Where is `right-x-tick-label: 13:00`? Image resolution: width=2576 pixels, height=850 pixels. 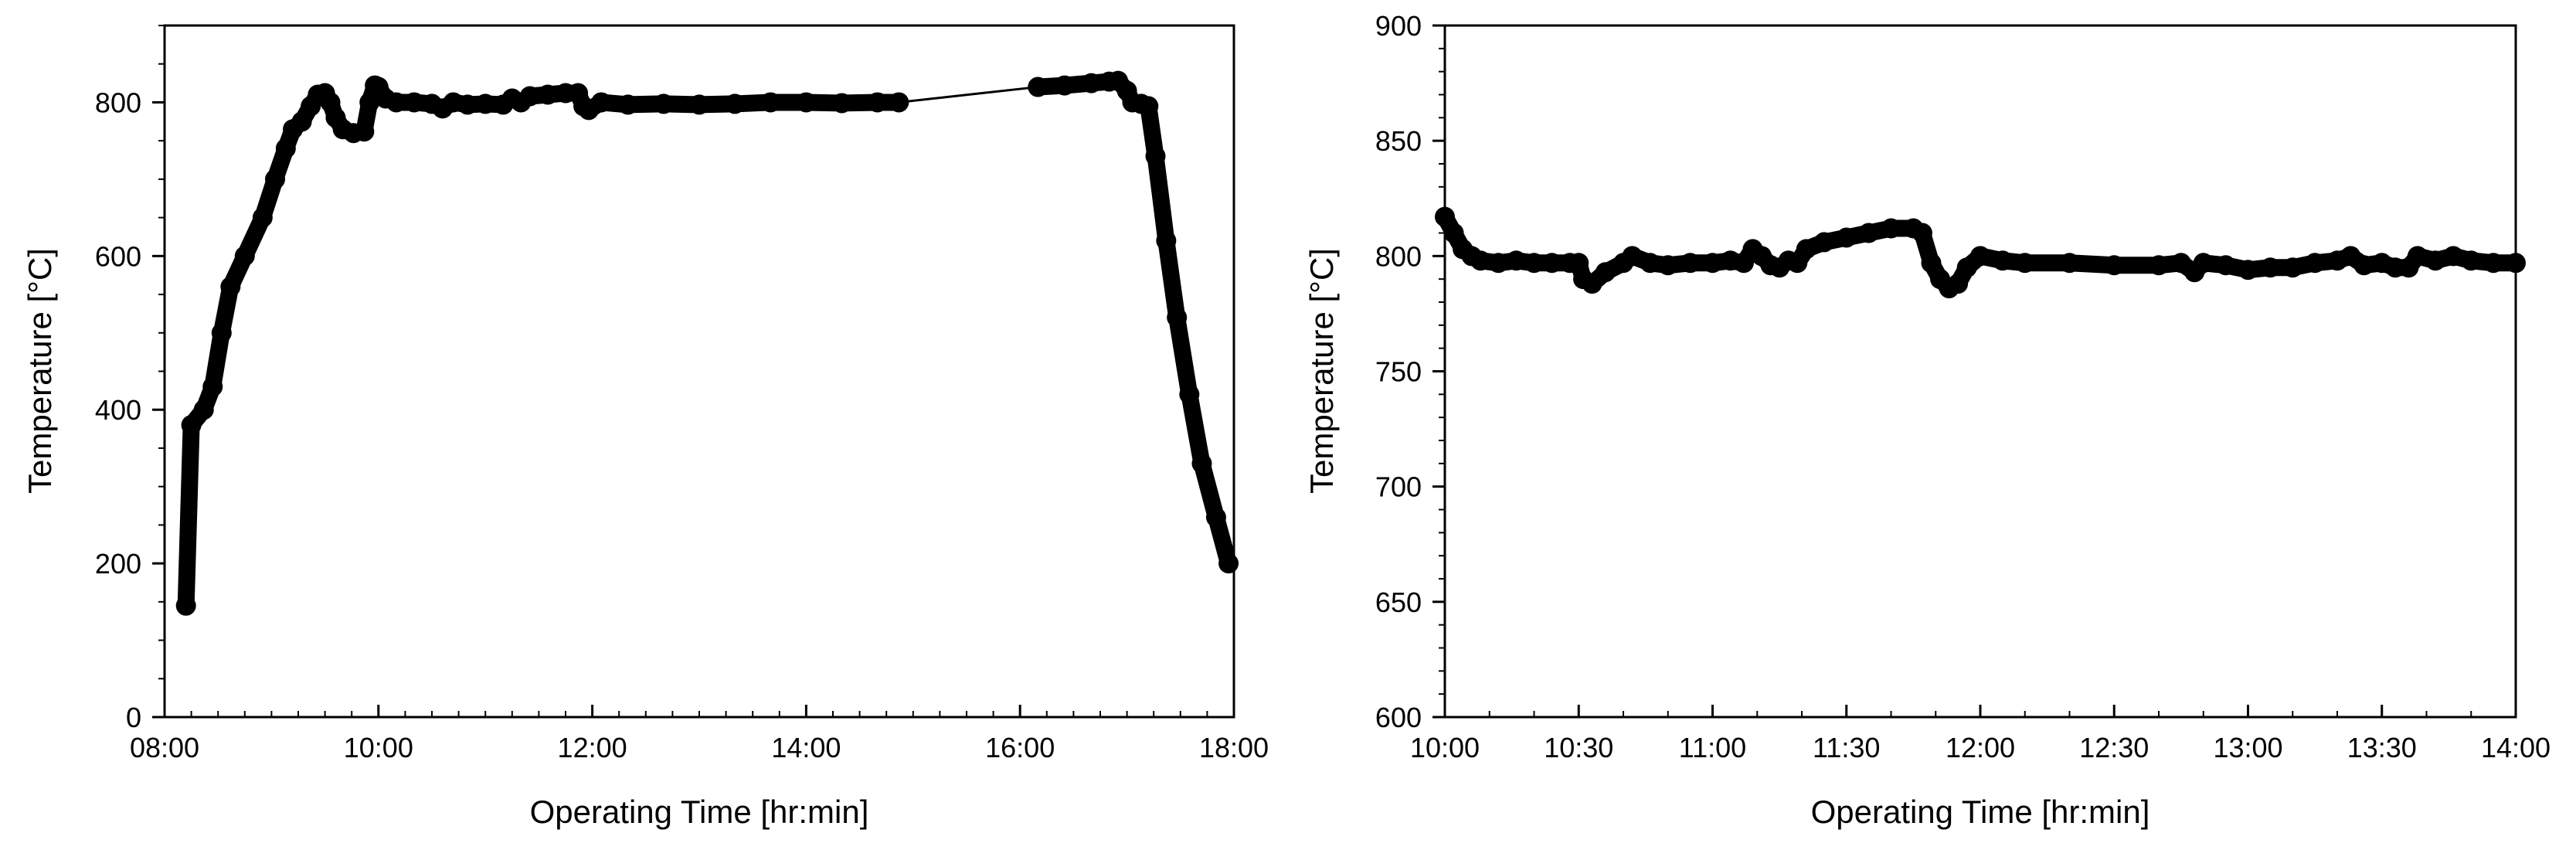
right-x-tick-label: 13:00 is located at coordinates (2247, 747).